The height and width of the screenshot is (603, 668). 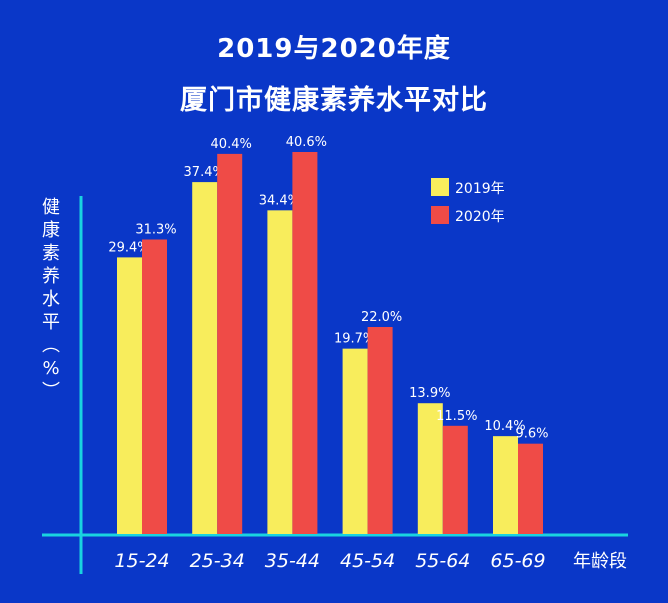 I want to click on data-label: 37.4%, so click(x=204, y=172).